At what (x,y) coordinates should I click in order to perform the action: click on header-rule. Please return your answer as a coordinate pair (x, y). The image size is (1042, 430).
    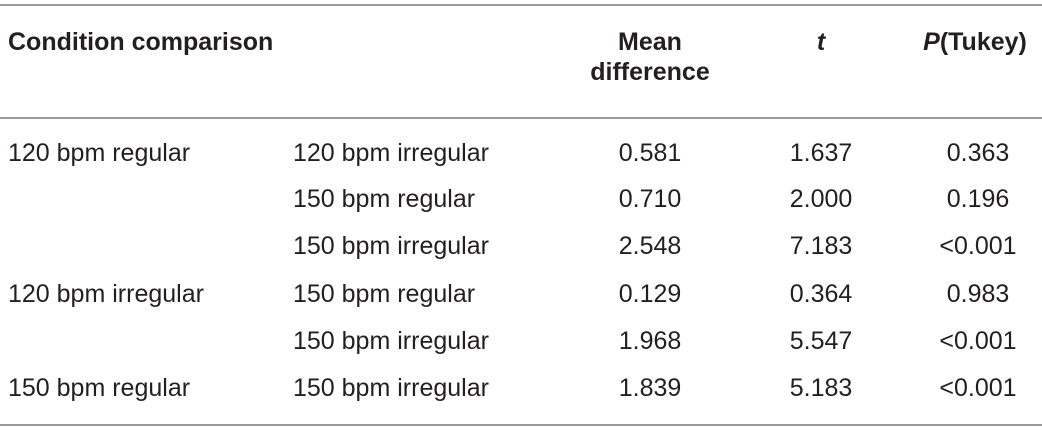
    Looking at the image, I should click on (521, 118).